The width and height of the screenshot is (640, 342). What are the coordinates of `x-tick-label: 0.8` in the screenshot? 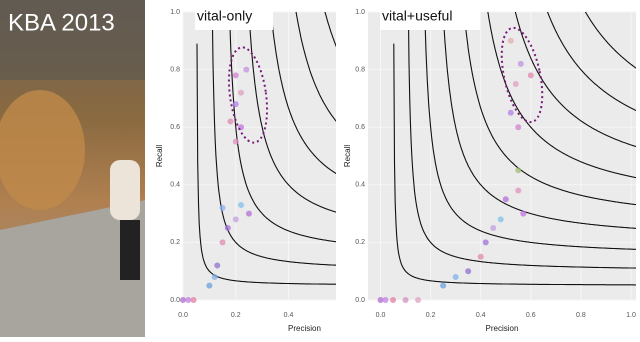 It's located at (581, 315).